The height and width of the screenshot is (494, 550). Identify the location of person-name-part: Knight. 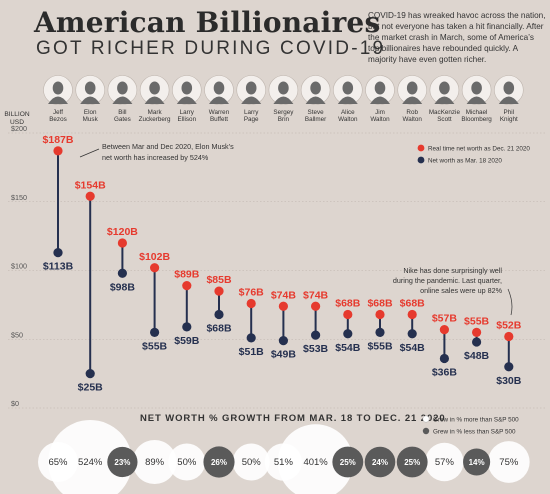
(509, 119).